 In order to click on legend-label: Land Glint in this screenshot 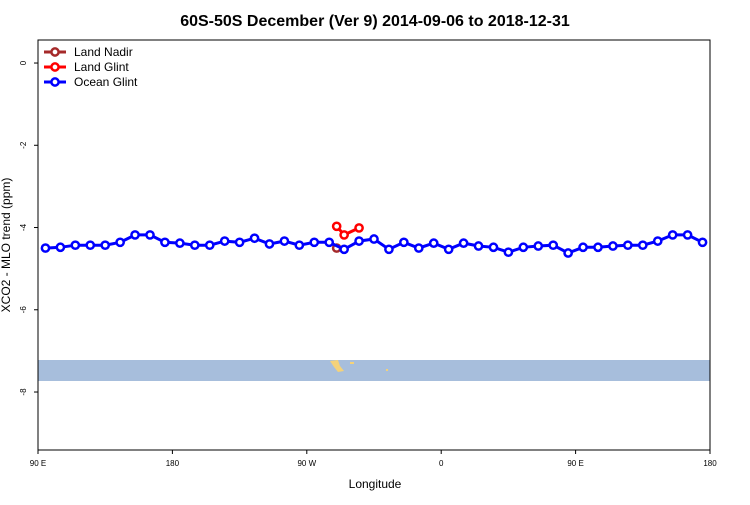, I will do `click(101, 67)`.